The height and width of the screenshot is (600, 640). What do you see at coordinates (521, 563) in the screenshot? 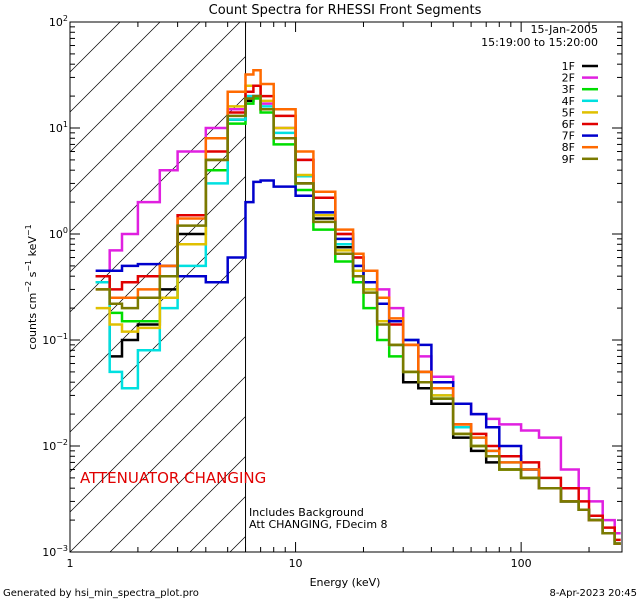
I see `x-tick-label: 100` at bounding box center [521, 563].